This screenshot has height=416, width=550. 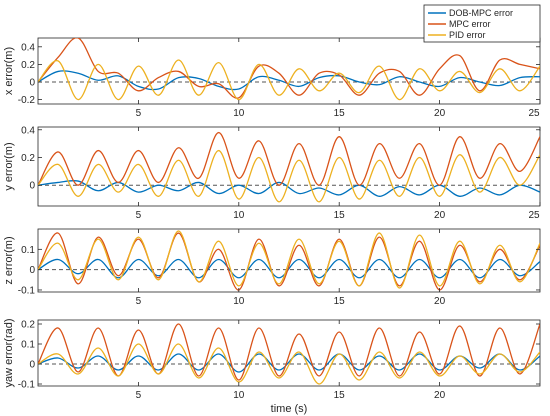 What do you see at coordinates (289, 409) in the screenshot?
I see `x-axis-label: time (s)` at bounding box center [289, 409].